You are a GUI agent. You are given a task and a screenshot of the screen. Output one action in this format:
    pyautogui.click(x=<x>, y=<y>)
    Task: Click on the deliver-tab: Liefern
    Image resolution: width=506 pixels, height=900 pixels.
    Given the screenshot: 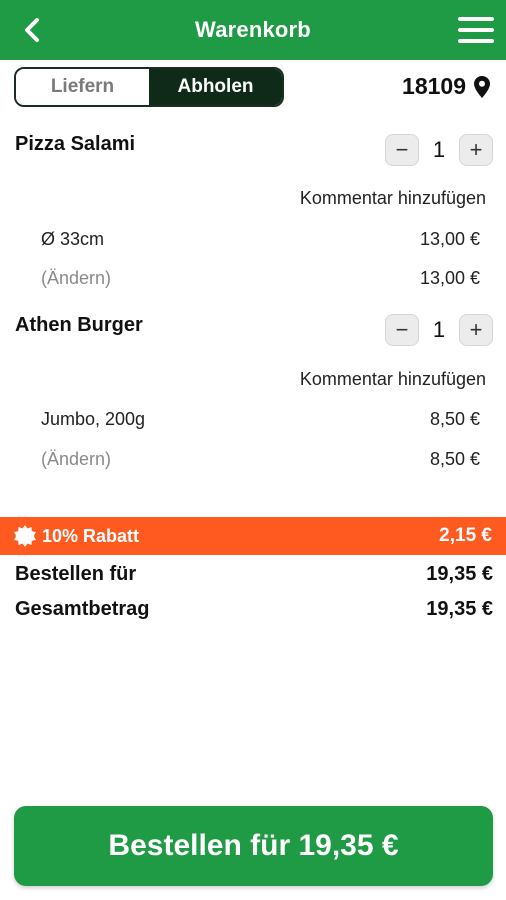 What is the action you would take?
    pyautogui.click(x=82, y=87)
    